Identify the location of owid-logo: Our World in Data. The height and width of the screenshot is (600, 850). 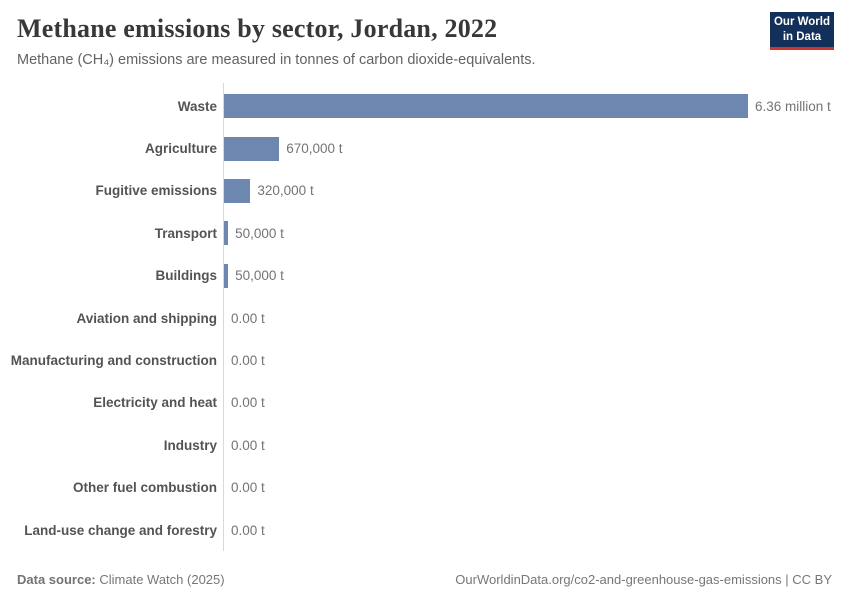
(802, 31).